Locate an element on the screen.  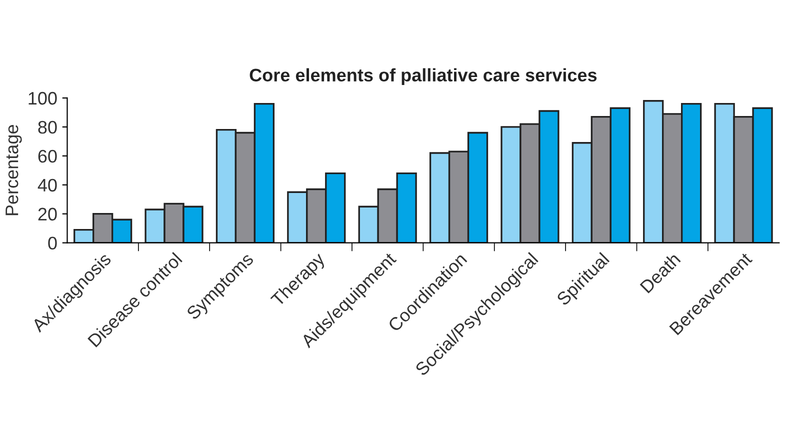
y-axis-title: Percentage is located at coordinates (14, 170).